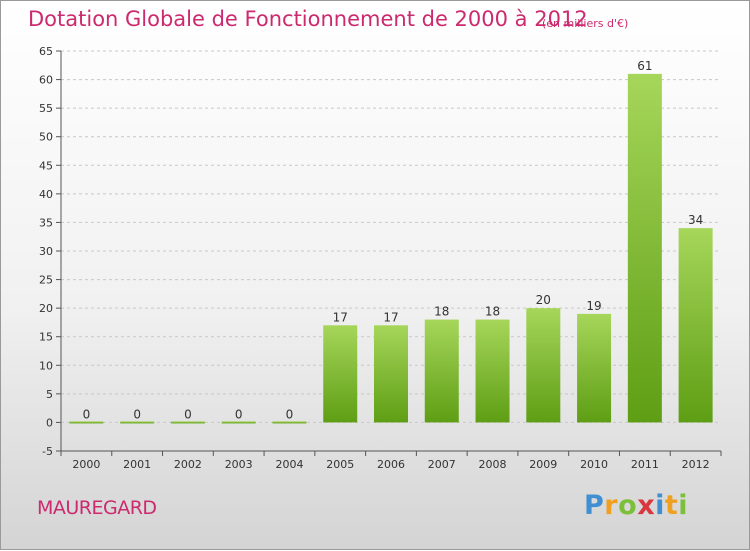 The height and width of the screenshot is (551, 750). I want to click on logo-letter: x, so click(646, 505).